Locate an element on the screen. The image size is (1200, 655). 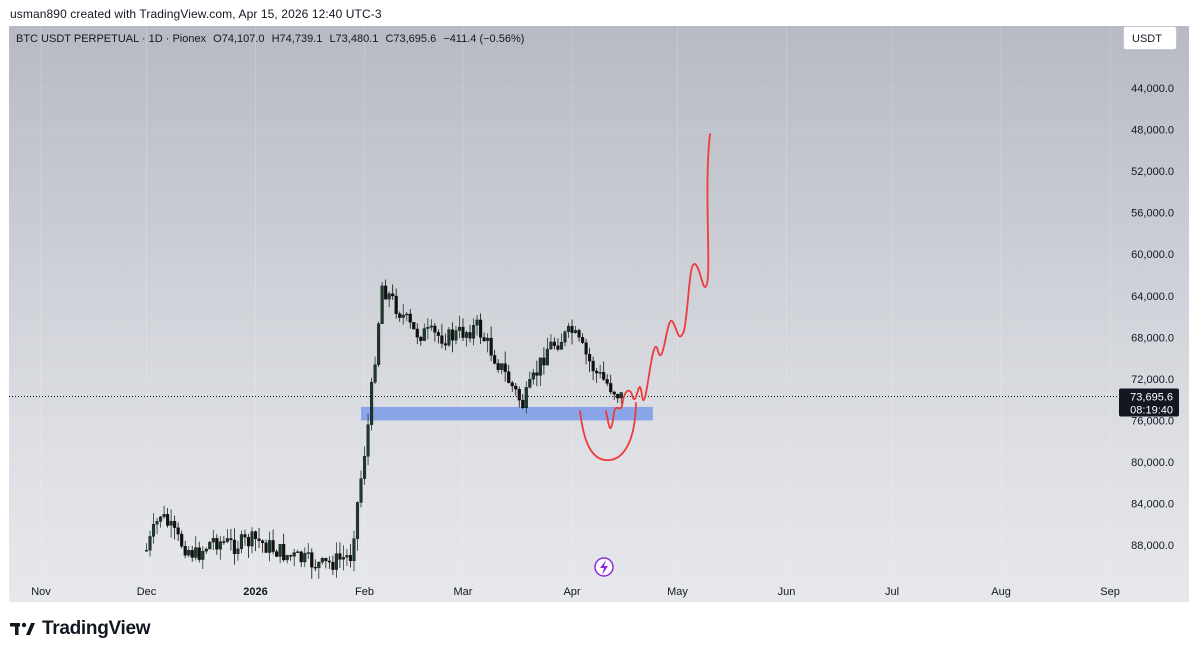
y-axis-tick-label: 64,000.0 is located at coordinates (1152, 297).